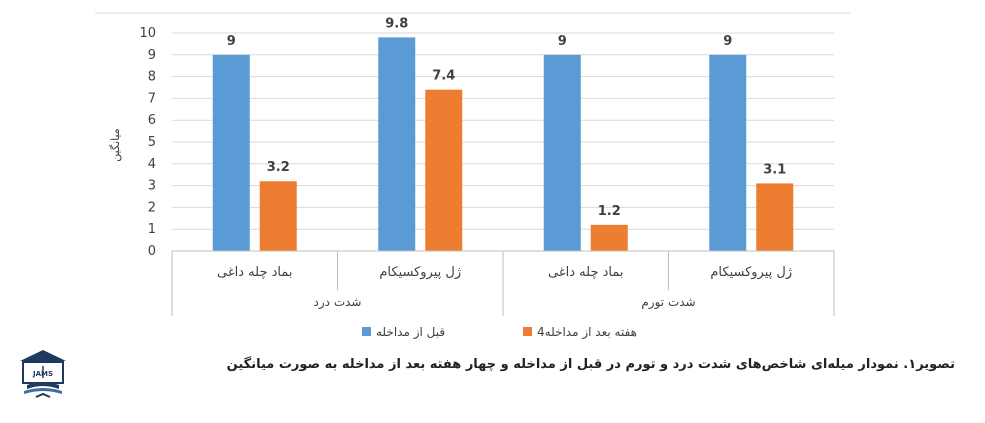 The width and height of the screenshot is (985, 423). Describe the element at coordinates (338, 302) in the screenshot. I see `group-label: شدت درد` at that location.